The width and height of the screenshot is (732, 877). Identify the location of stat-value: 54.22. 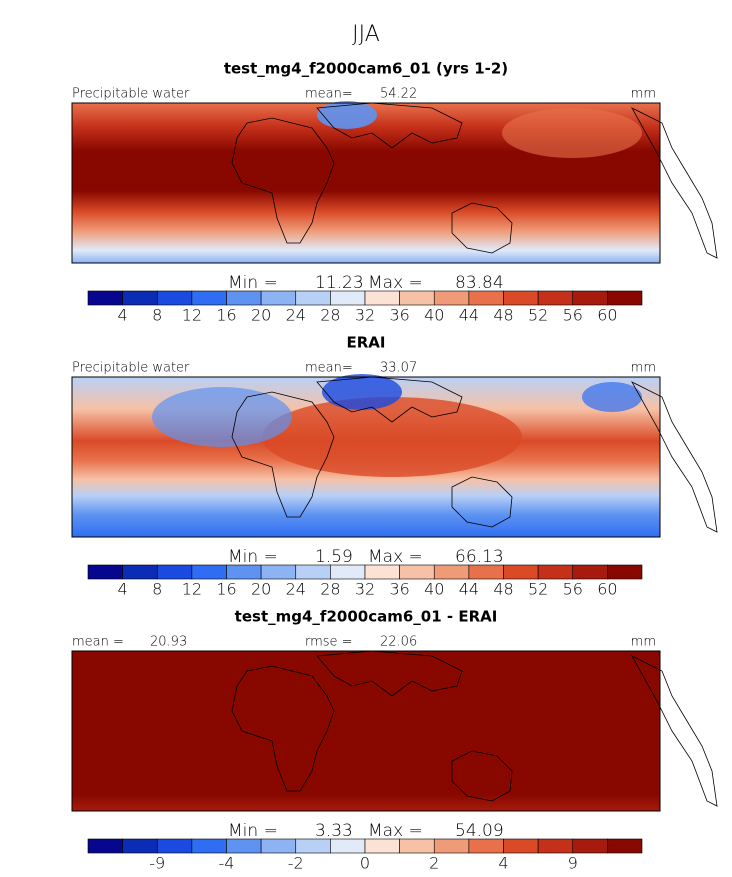
(398, 94).